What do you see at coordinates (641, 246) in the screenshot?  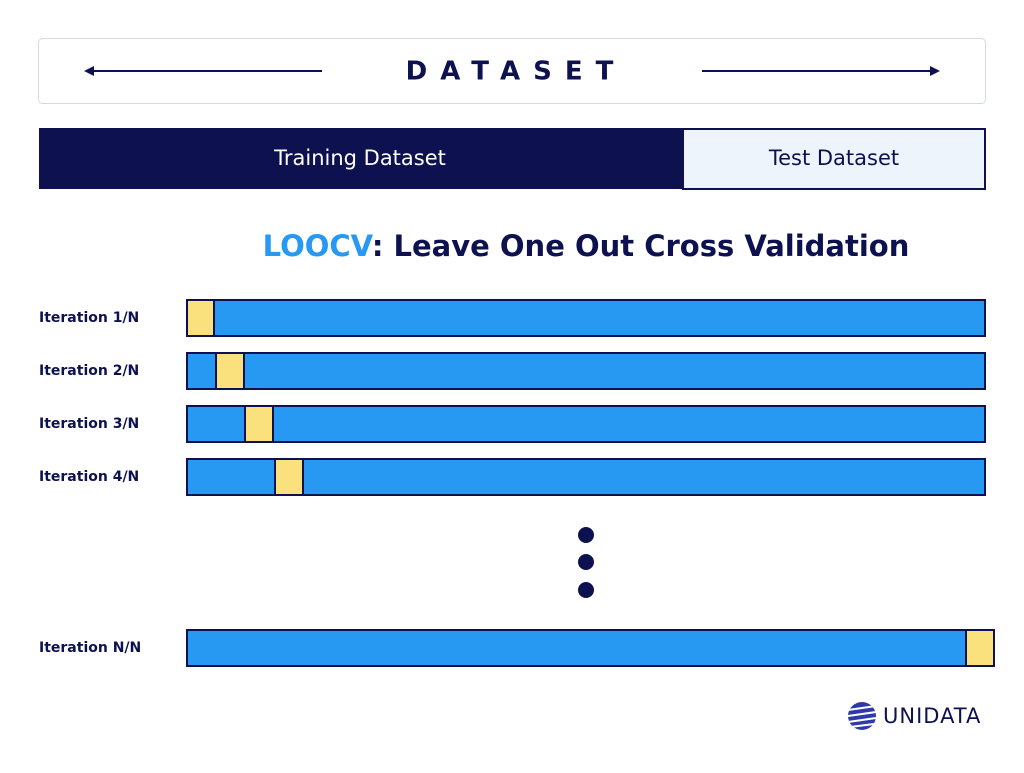 I see `title-rest: : Leave One Out Cross Validation` at bounding box center [641, 246].